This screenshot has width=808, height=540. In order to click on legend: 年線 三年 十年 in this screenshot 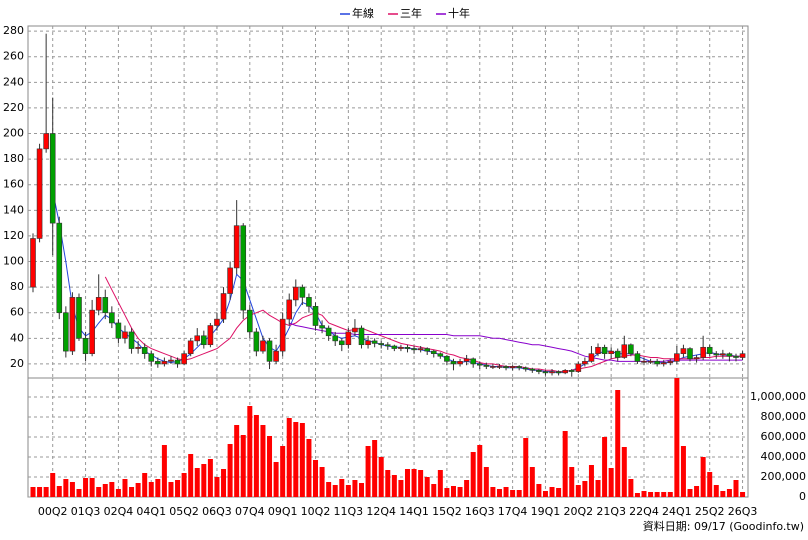, I will do `click(405, 13)`.